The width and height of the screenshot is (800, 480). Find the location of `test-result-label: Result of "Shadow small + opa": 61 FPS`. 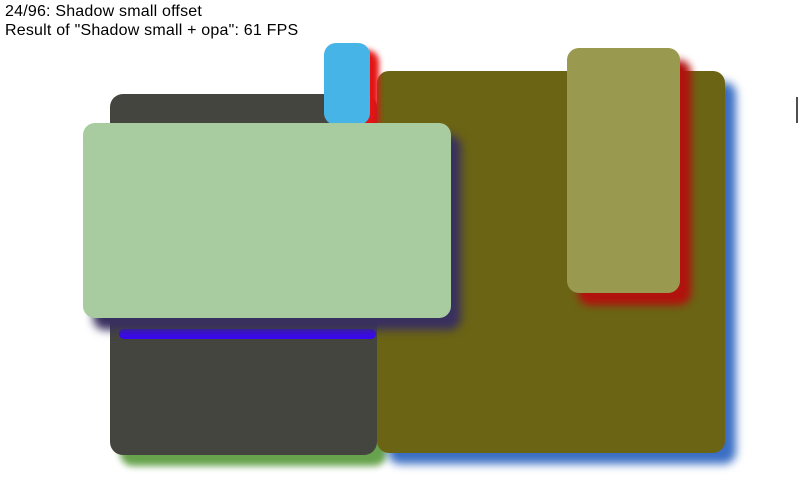

test-result-label: Result of "Shadow small + opa": 61 FPS is located at coordinates (152, 30).